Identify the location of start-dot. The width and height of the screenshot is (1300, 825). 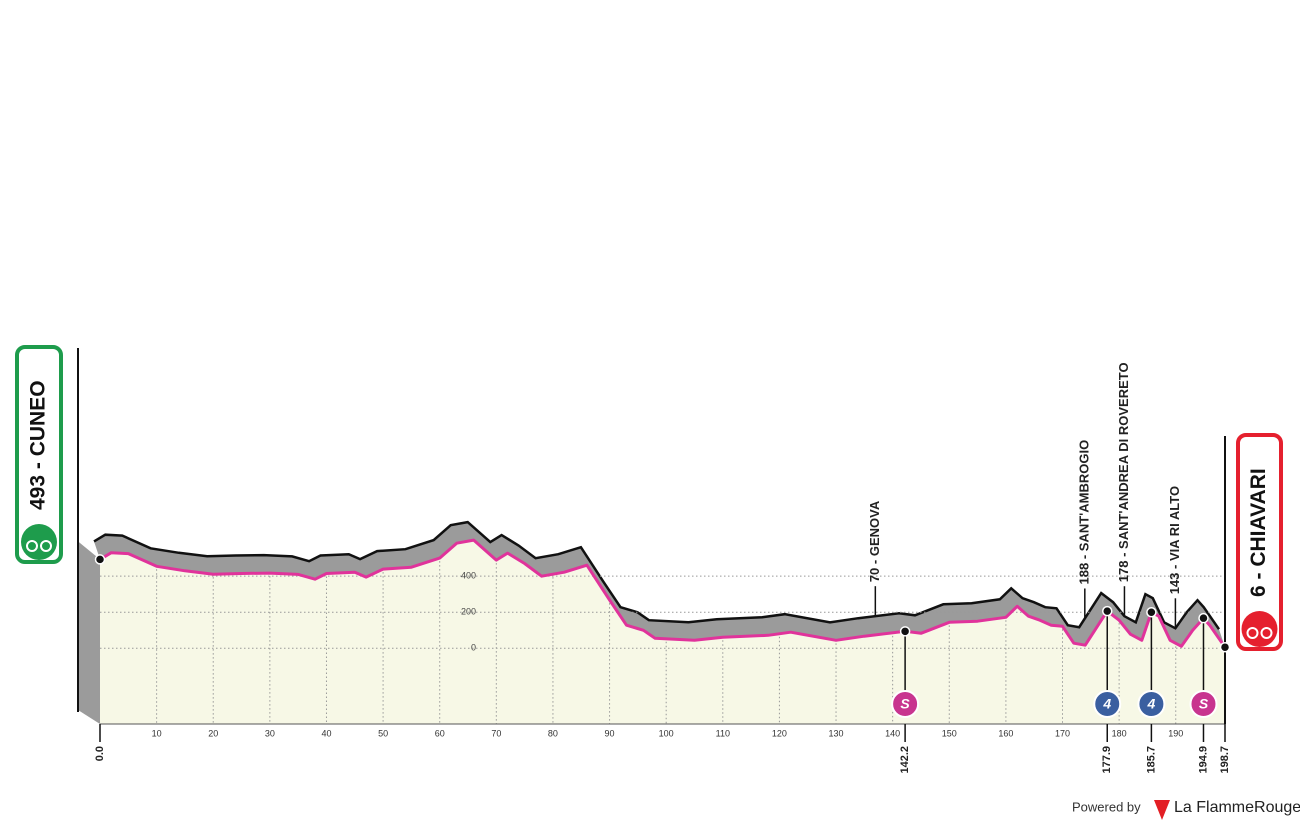
(100, 559).